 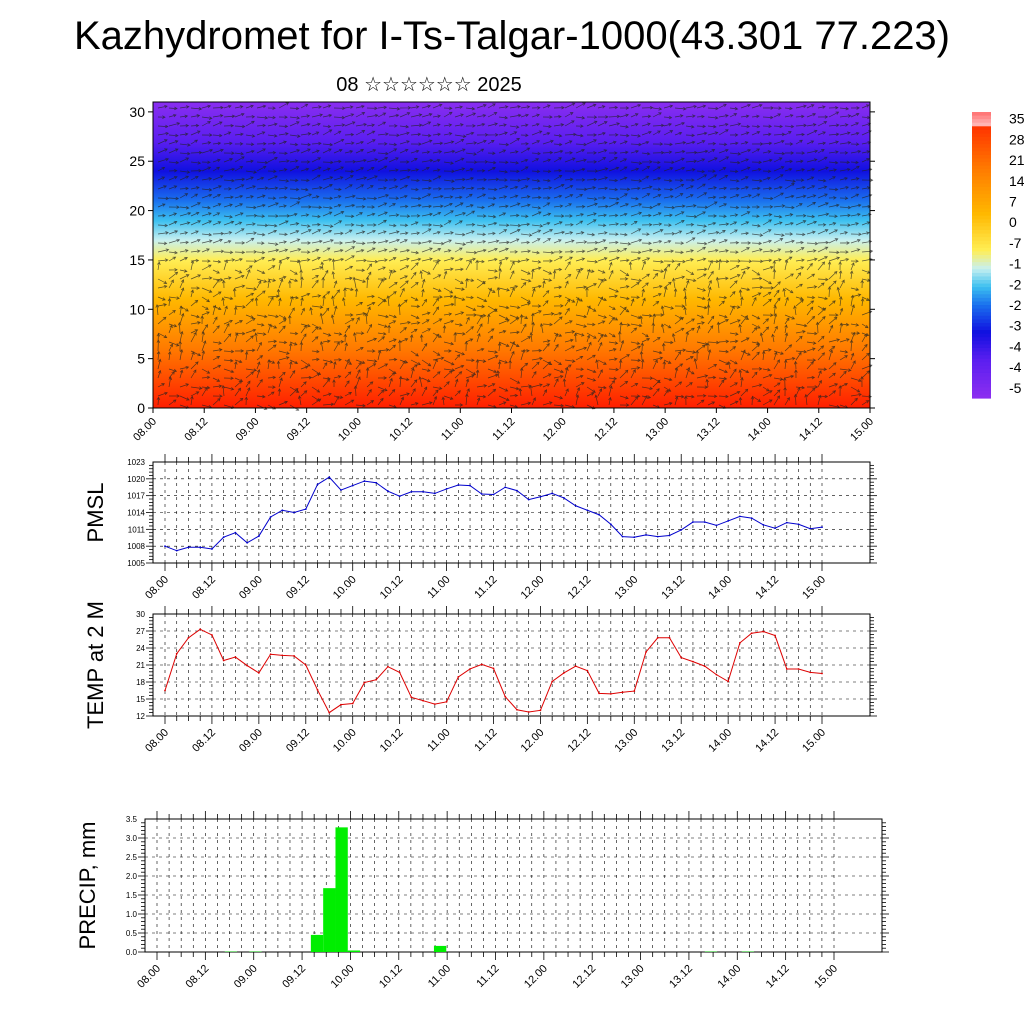 I want to click on y-tick-label: 12, so click(x=140, y=716).